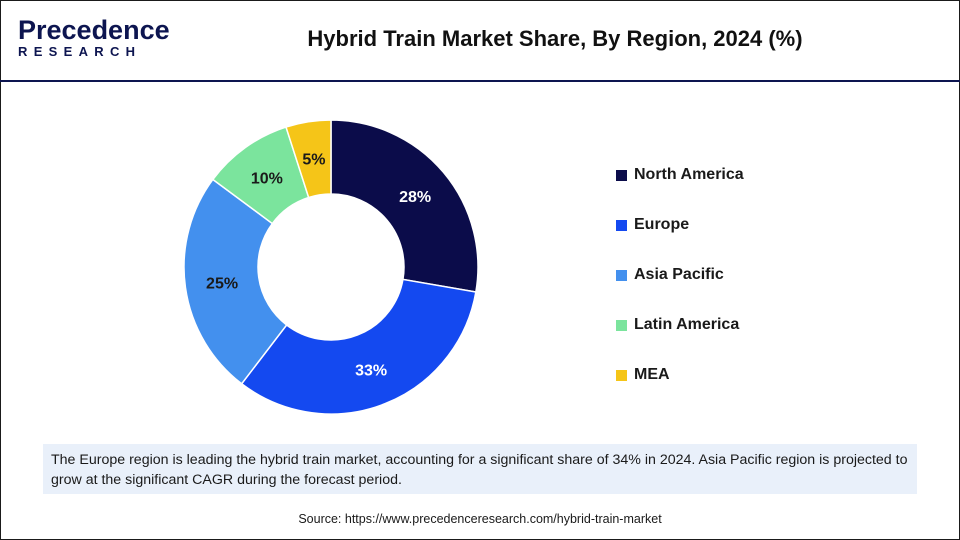 Image resolution: width=960 pixels, height=540 pixels. I want to click on legend-item-europe: Europe, so click(680, 225).